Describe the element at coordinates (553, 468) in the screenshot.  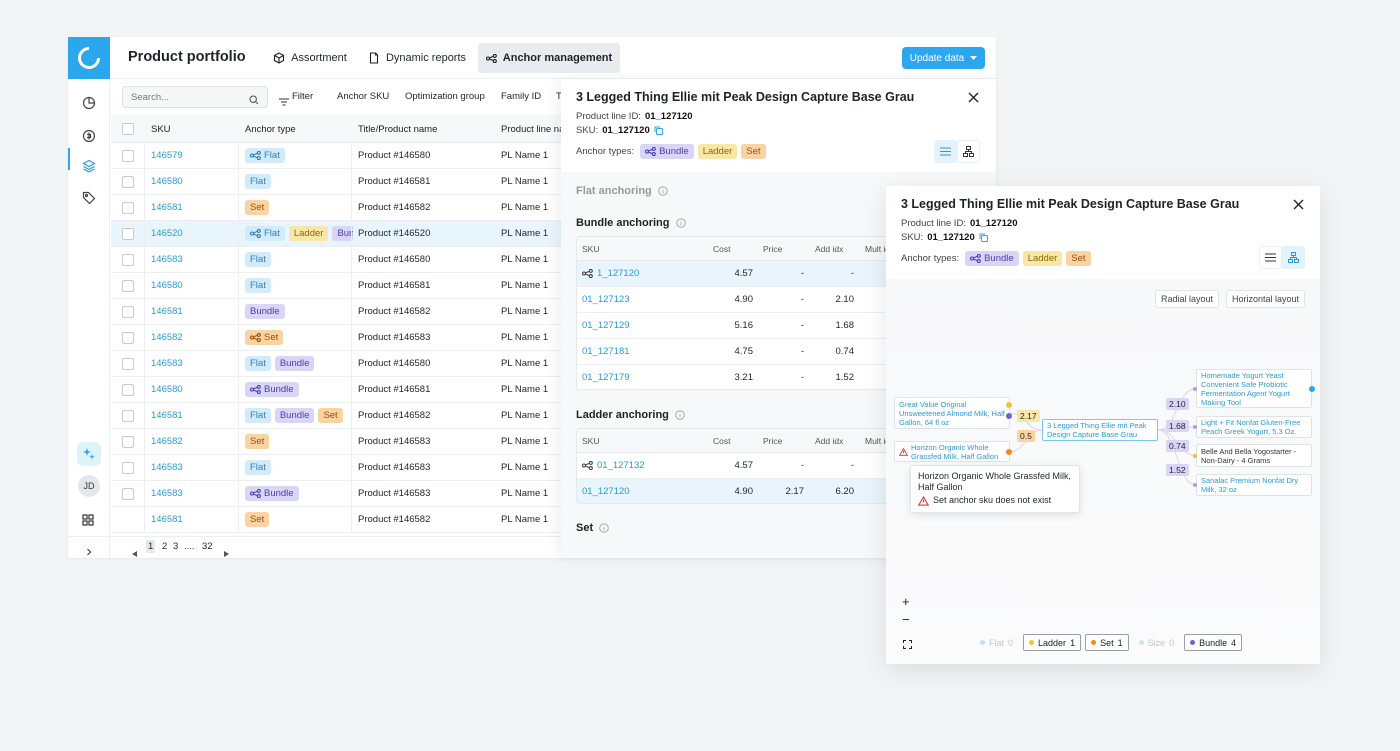
I see `table-row: 146583 Flat Product #146583 PL Name 1` at that location.